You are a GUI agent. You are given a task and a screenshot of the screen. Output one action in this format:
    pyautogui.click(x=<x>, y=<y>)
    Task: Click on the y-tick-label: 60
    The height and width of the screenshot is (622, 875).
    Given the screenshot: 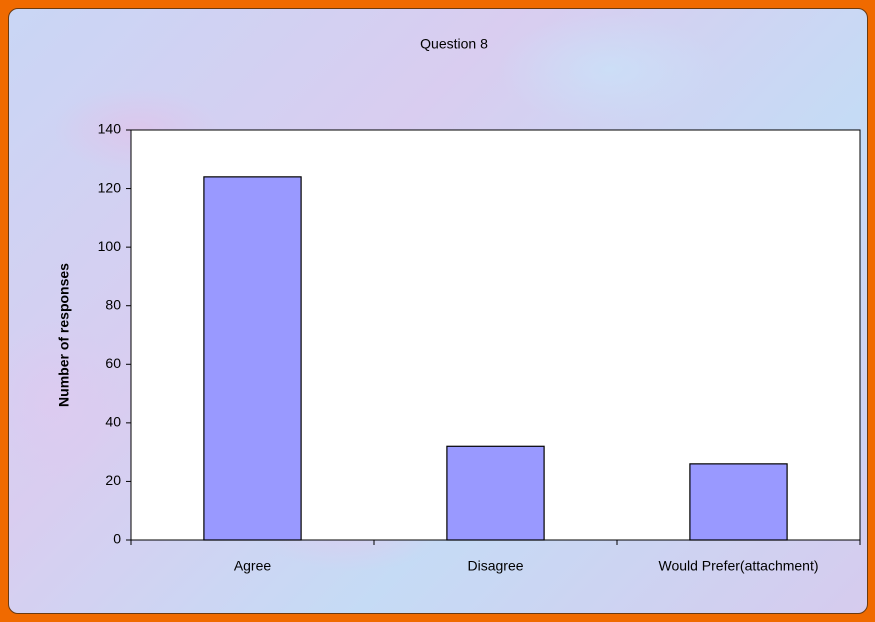 What is the action you would take?
    pyautogui.click(x=113, y=363)
    